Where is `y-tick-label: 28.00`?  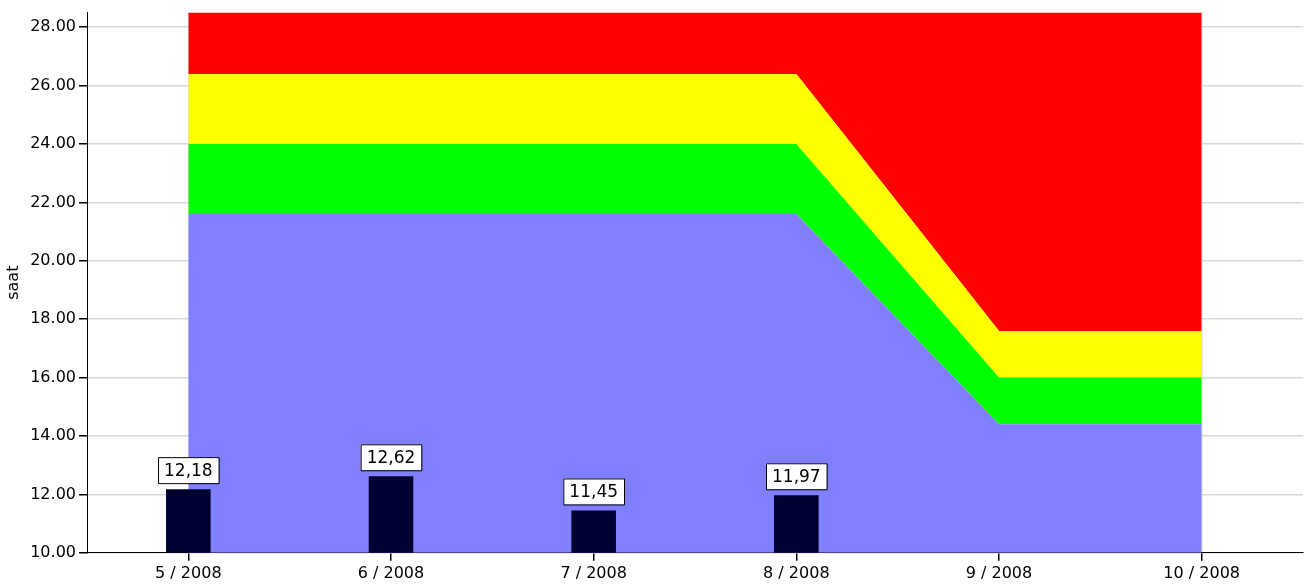
y-tick-label: 28.00 is located at coordinates (53, 26).